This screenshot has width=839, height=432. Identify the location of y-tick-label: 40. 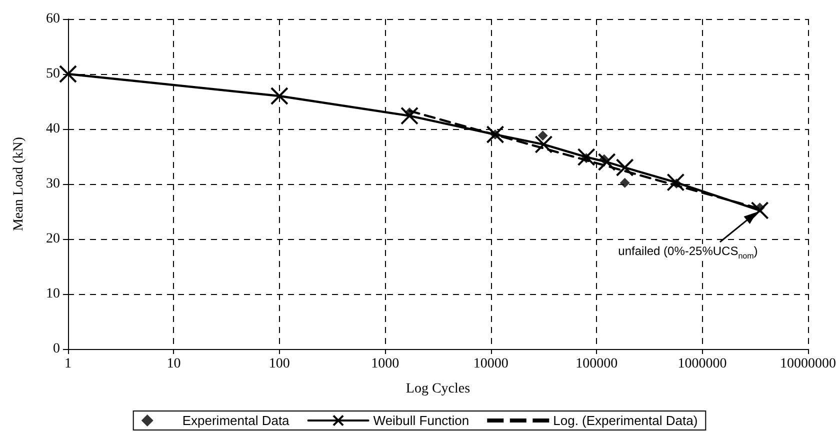
(53, 129).